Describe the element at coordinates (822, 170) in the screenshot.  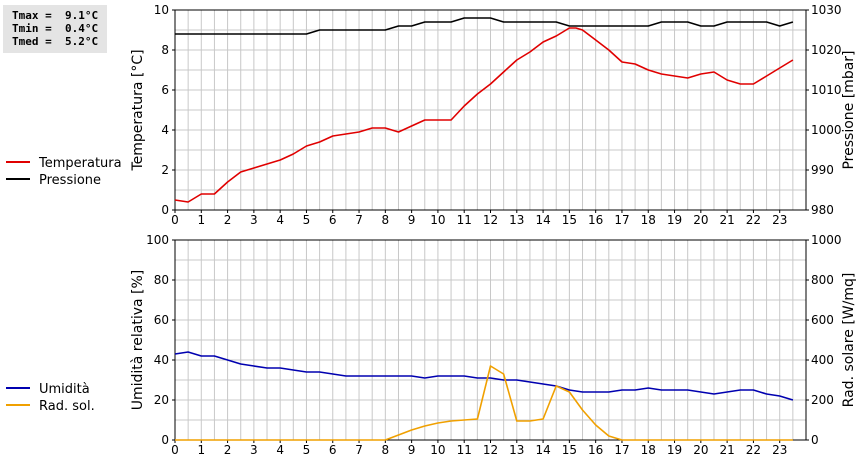
I see `y-right-tick-label: 990` at that location.